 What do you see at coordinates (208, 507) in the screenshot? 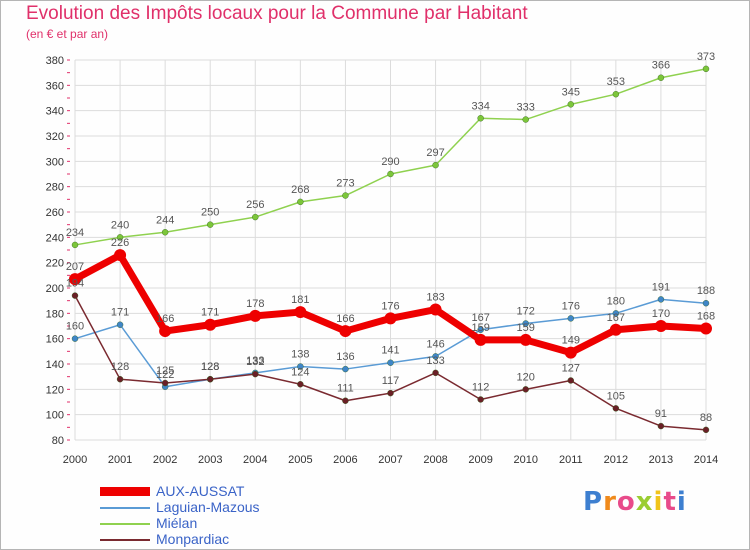
I see `legend-label: Laguian-Mazous` at bounding box center [208, 507].